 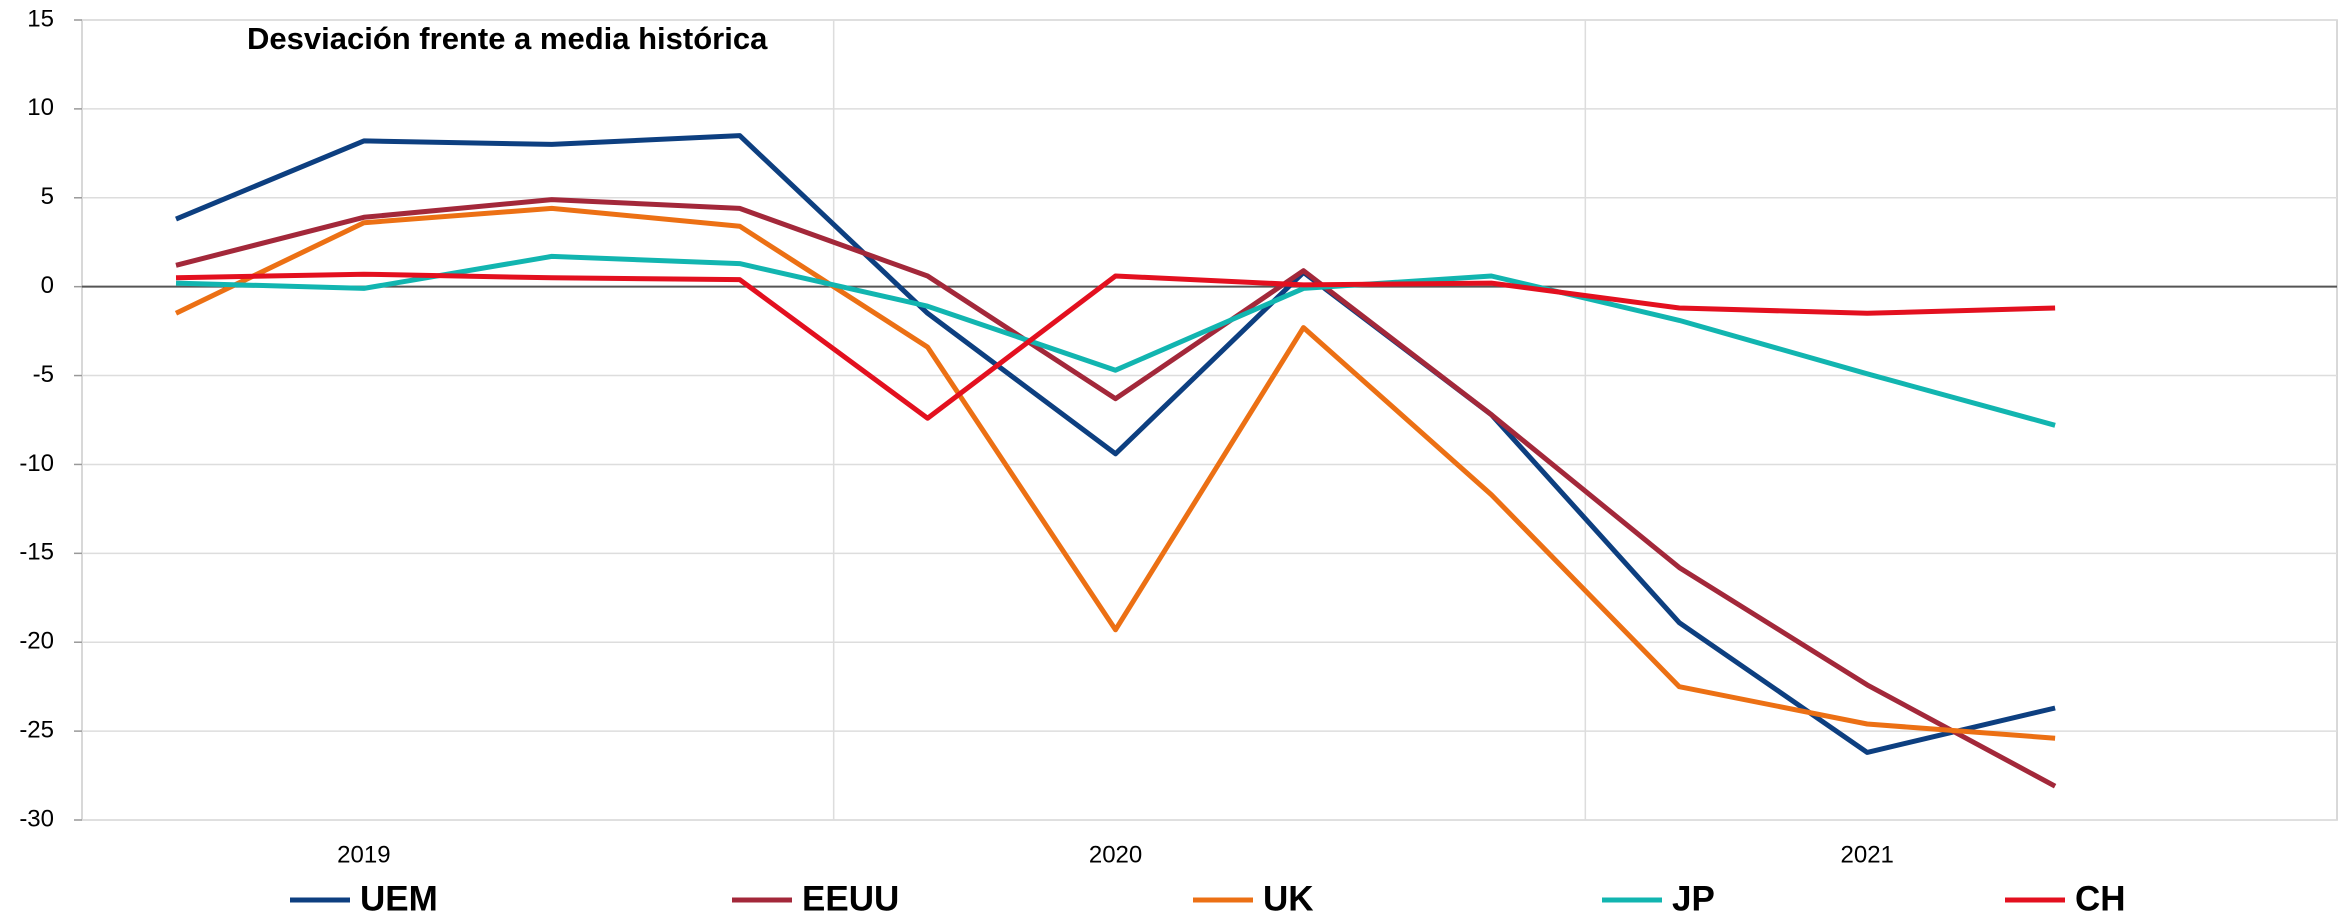 I want to click on chart-title: Desviación frente a media histórica, so click(x=507, y=38).